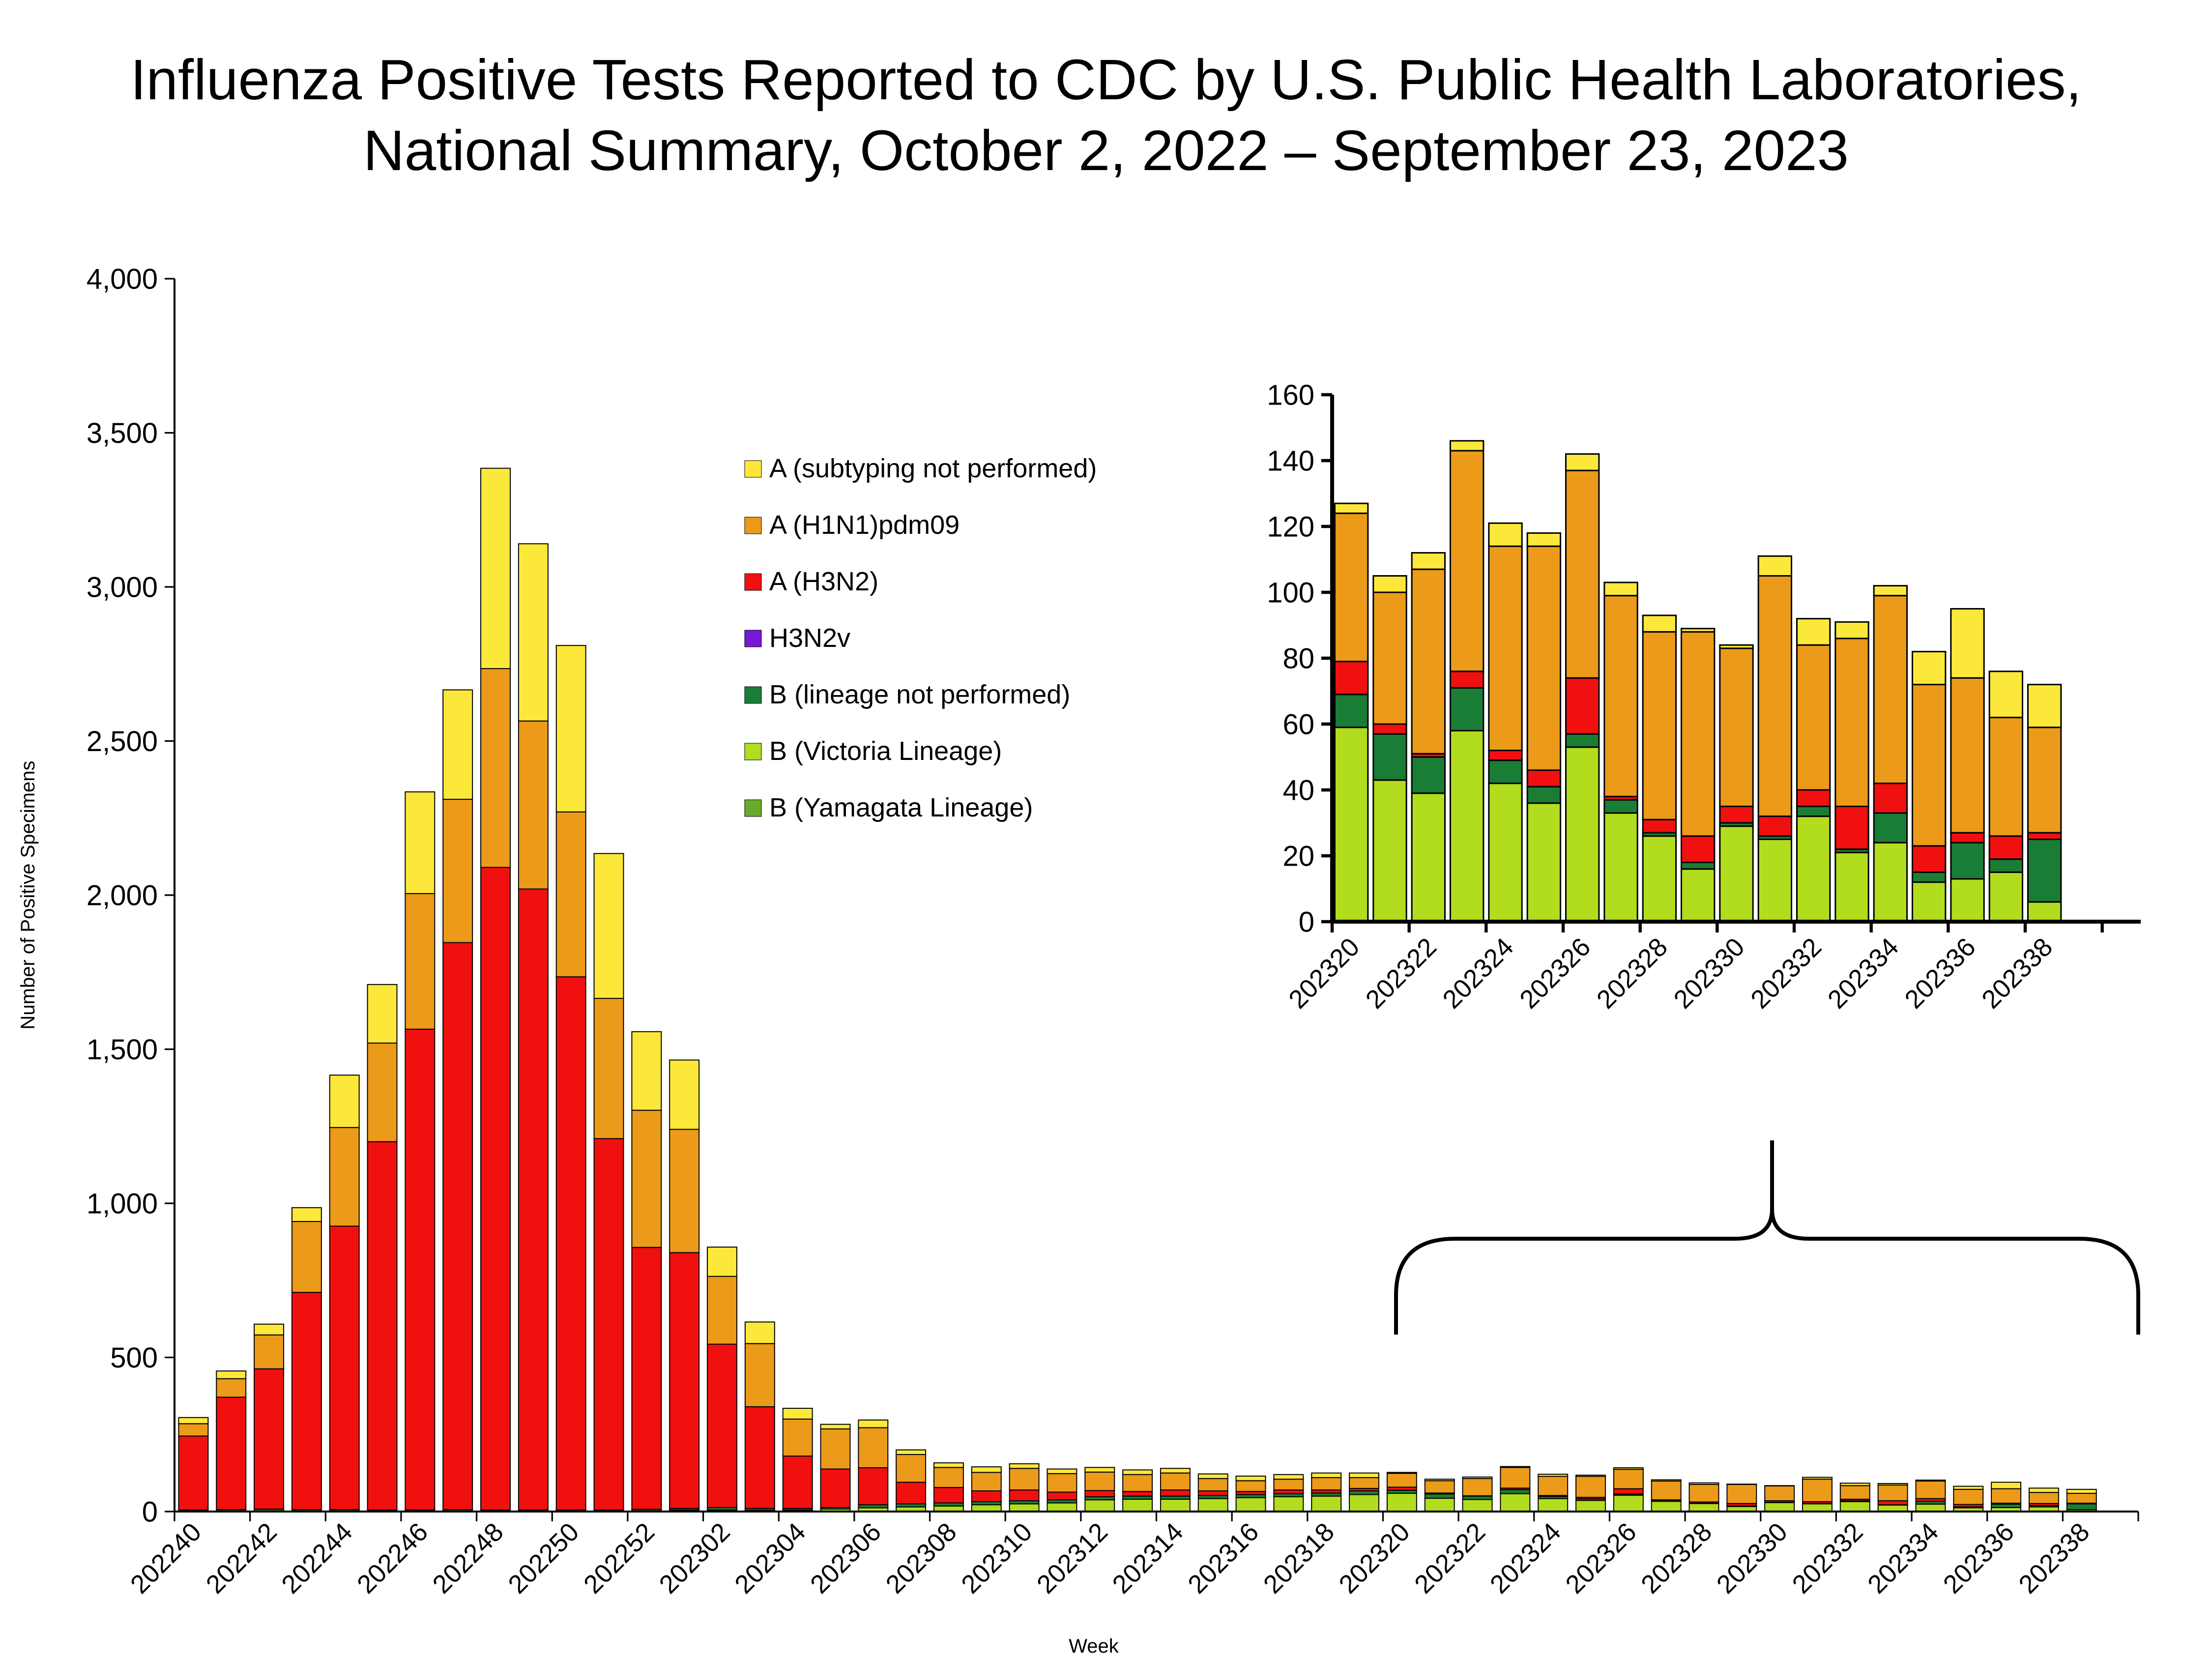  What do you see at coordinates (1291, 395) in the screenshot?
I see `y-tick-label: 160` at bounding box center [1291, 395].